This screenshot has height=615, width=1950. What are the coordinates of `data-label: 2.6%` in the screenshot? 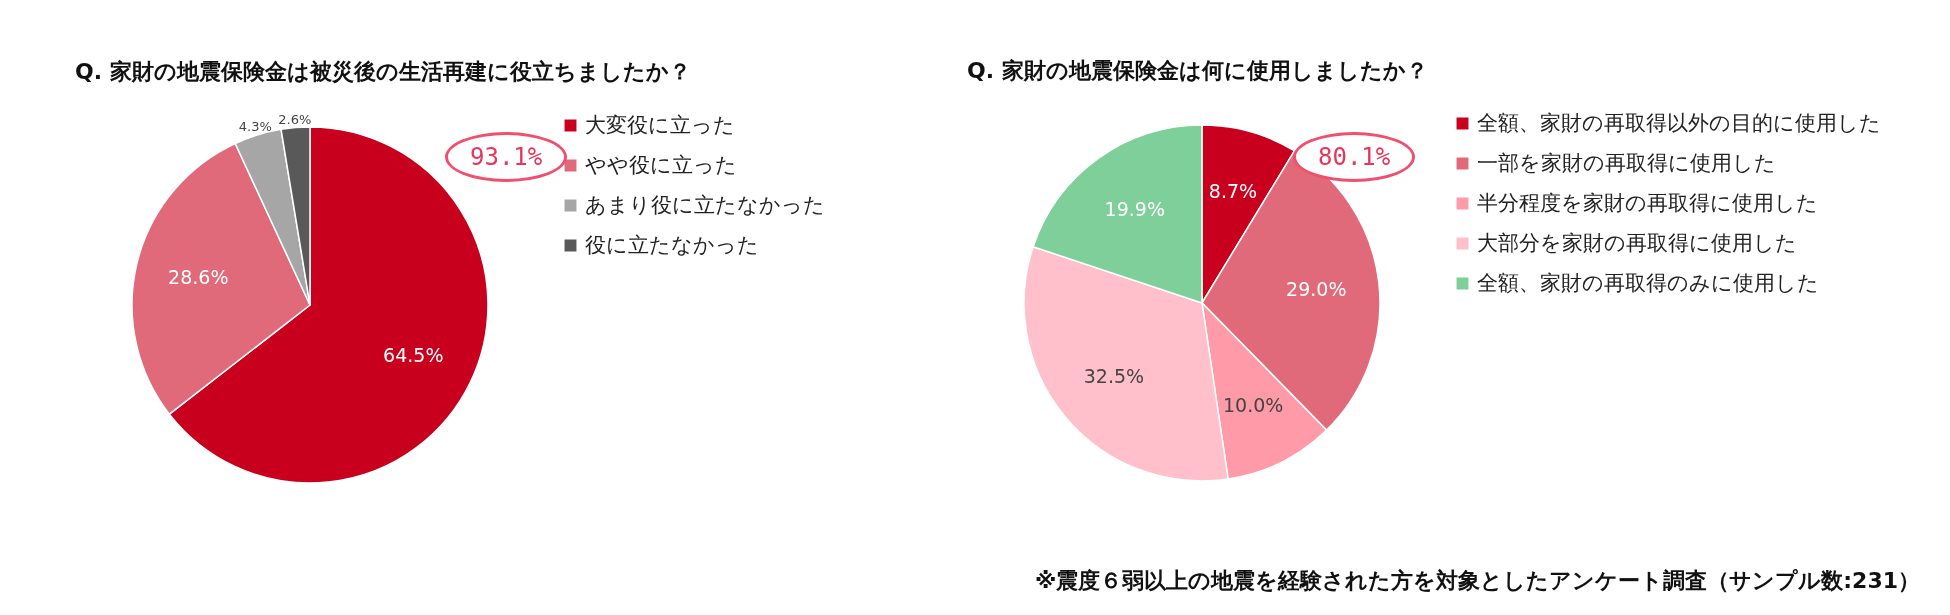 It's located at (295, 119).